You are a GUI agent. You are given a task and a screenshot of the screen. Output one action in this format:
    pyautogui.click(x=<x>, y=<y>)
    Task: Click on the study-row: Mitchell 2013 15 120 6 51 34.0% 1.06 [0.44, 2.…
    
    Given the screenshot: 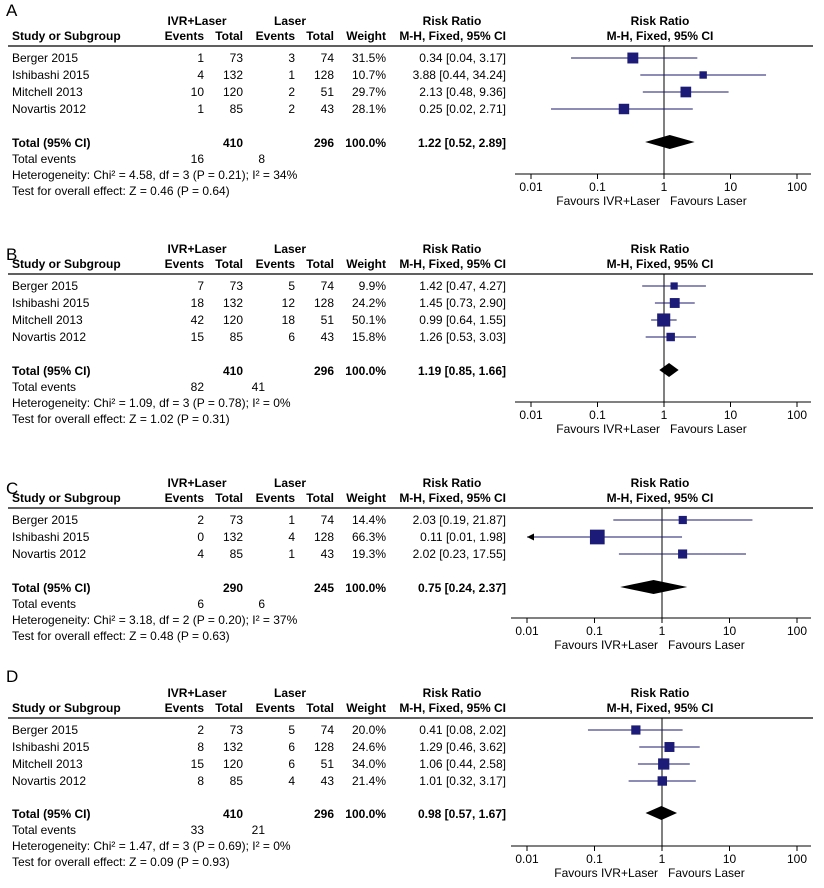 What is the action you would take?
    pyautogui.click(x=351, y=764)
    